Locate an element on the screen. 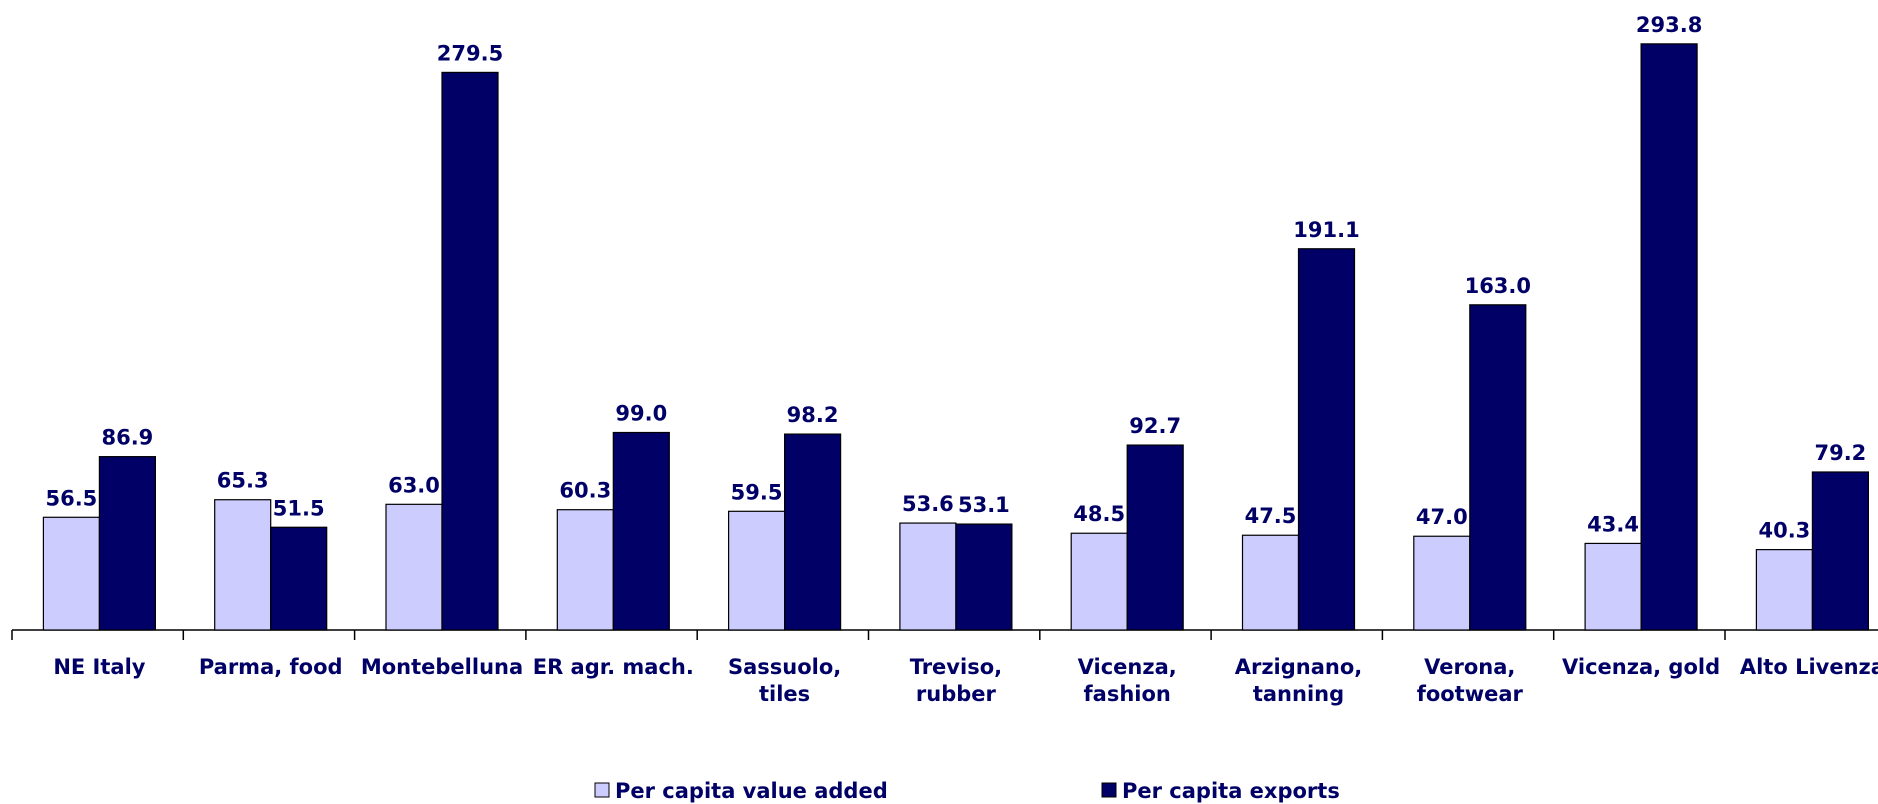 This screenshot has height=804, width=1878. x-tick-label: Montebelluna is located at coordinates (442, 667).